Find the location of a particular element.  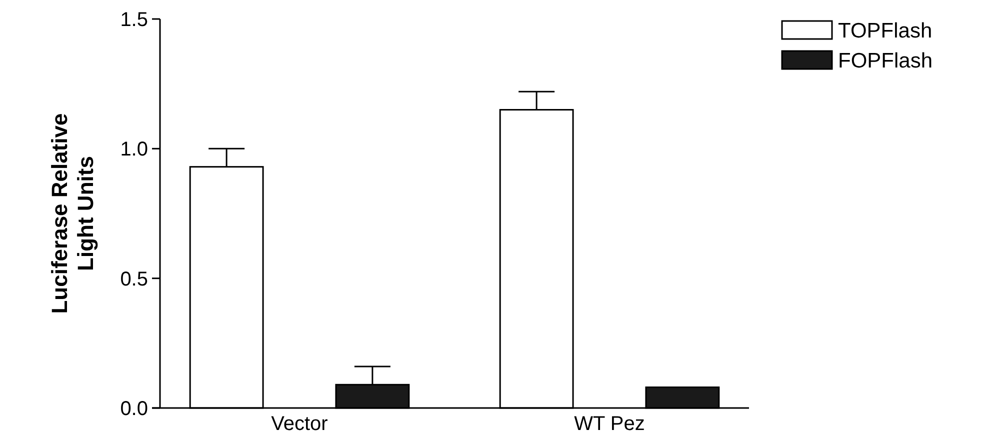

x-tick-label: WT Pez is located at coordinates (609, 424).